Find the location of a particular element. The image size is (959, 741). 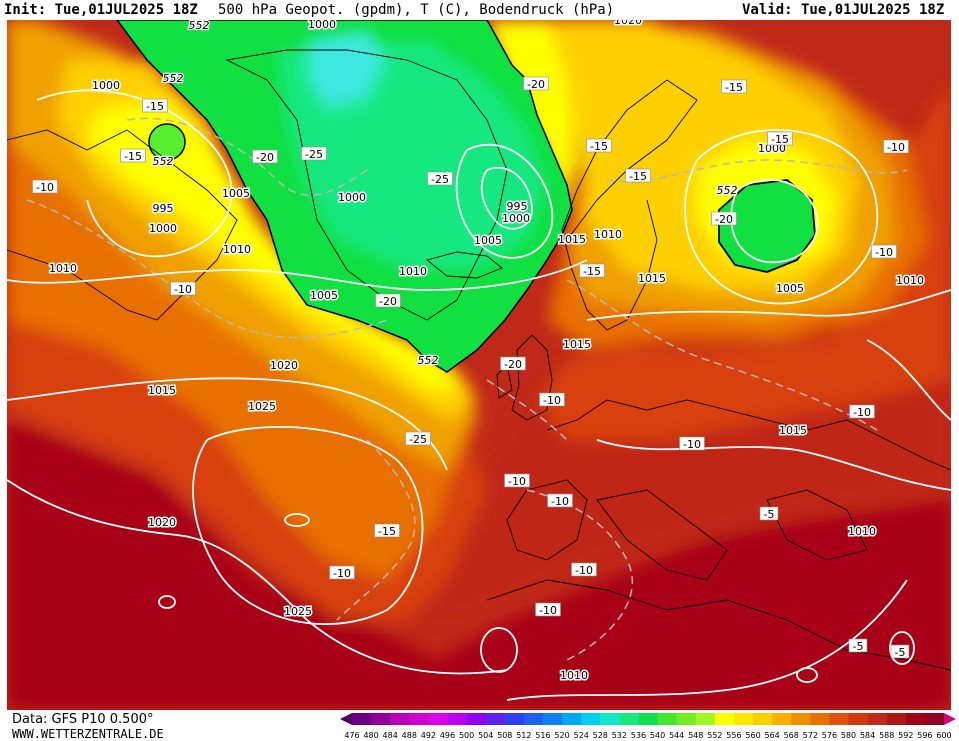

scale-tick-label: 488 is located at coordinates (409, 735).